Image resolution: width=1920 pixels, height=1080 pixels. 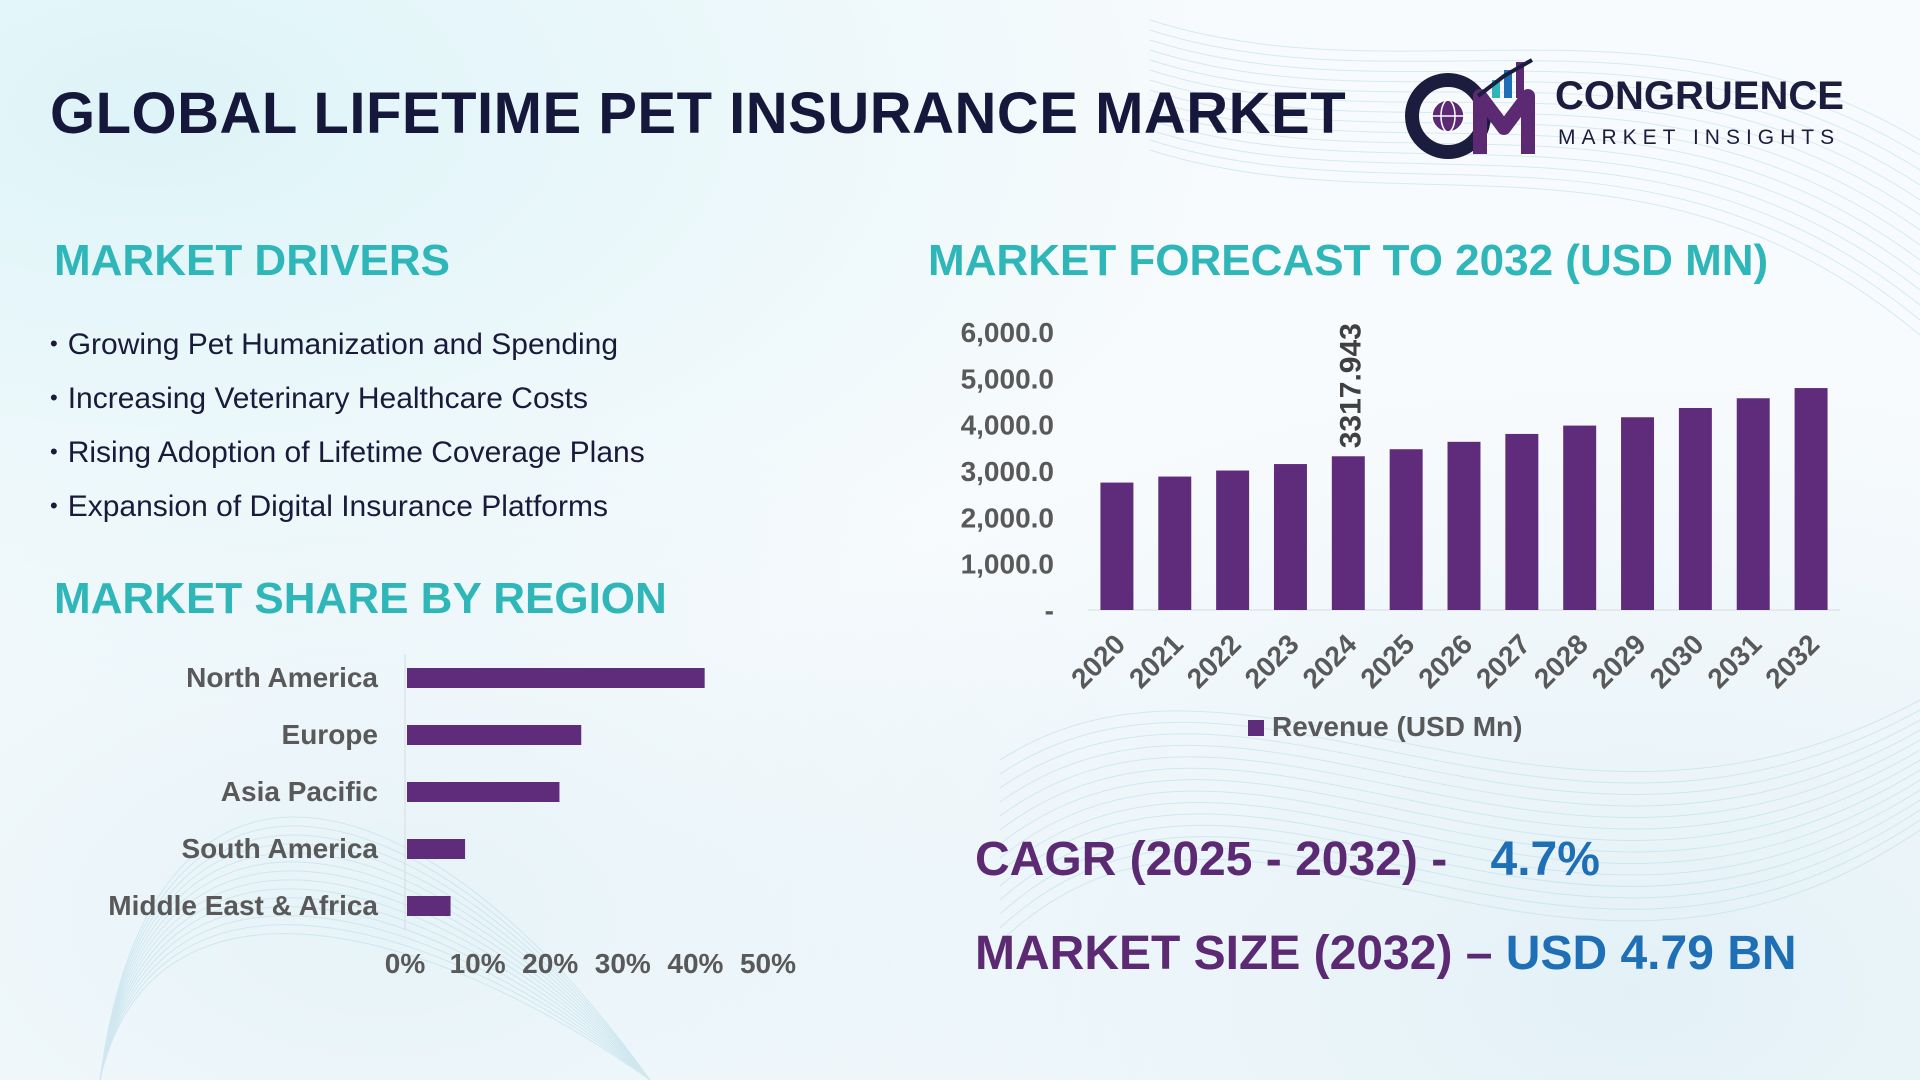 What do you see at coordinates (1007, 378) in the screenshot?
I see `forecast-y-tick: 5,000.0` at bounding box center [1007, 378].